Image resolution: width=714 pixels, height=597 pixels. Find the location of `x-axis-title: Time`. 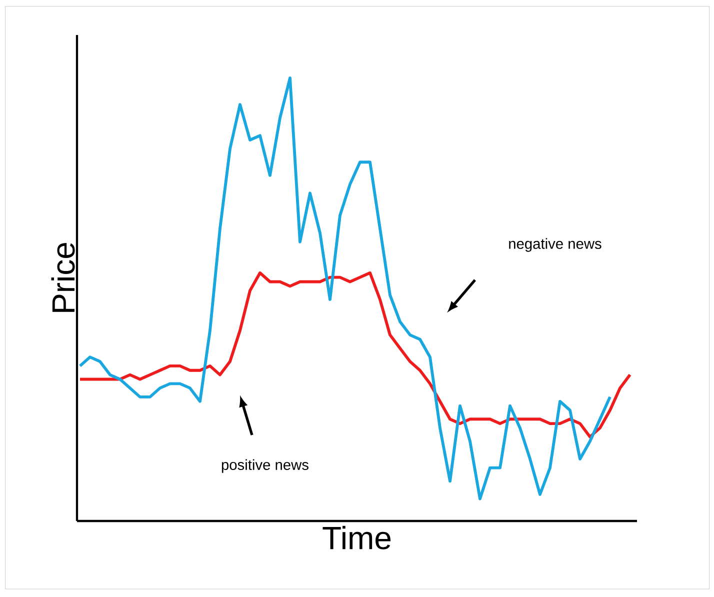

x-axis-title: Time is located at coordinates (356, 538).